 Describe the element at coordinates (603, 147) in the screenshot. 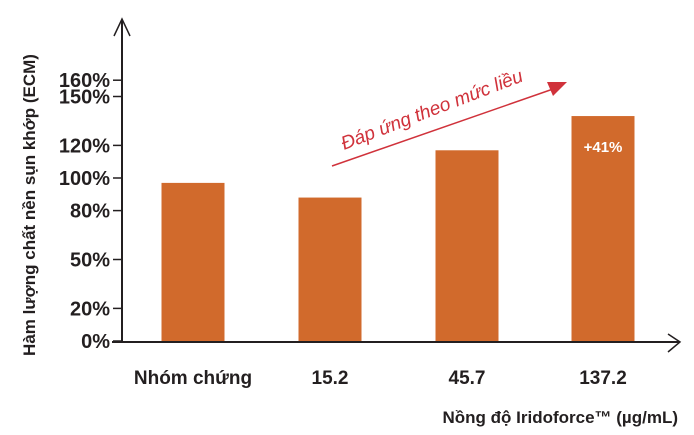

I see `data-label: +41%` at that location.